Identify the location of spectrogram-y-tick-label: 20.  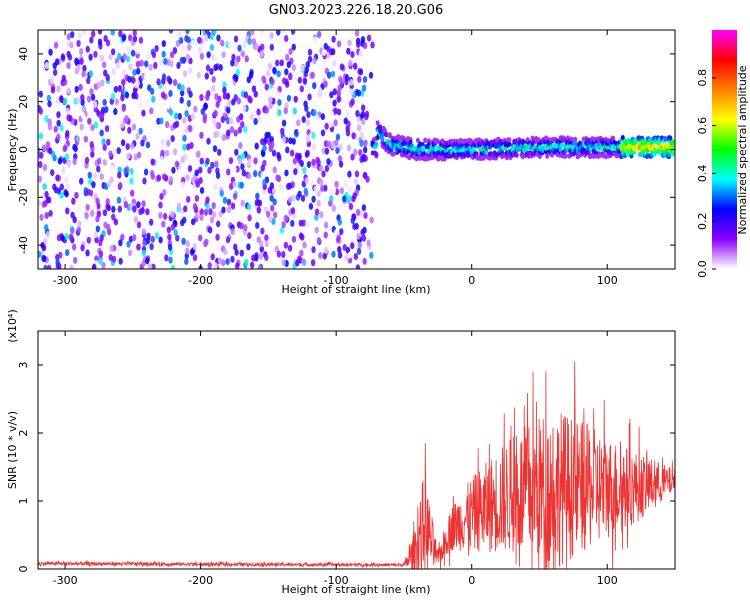
(23, 102).